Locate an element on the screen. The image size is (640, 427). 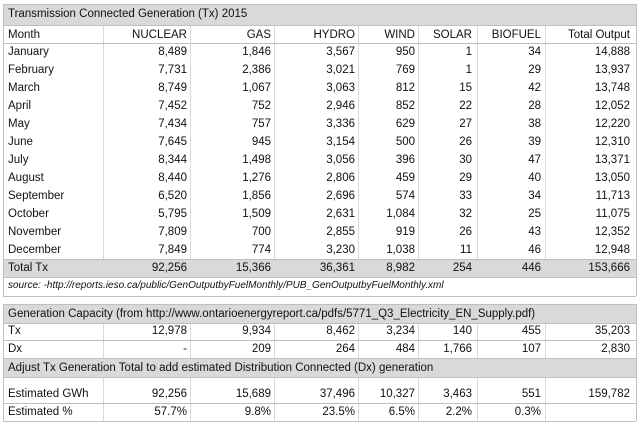
row-cell: 1,038 is located at coordinates (400, 250).